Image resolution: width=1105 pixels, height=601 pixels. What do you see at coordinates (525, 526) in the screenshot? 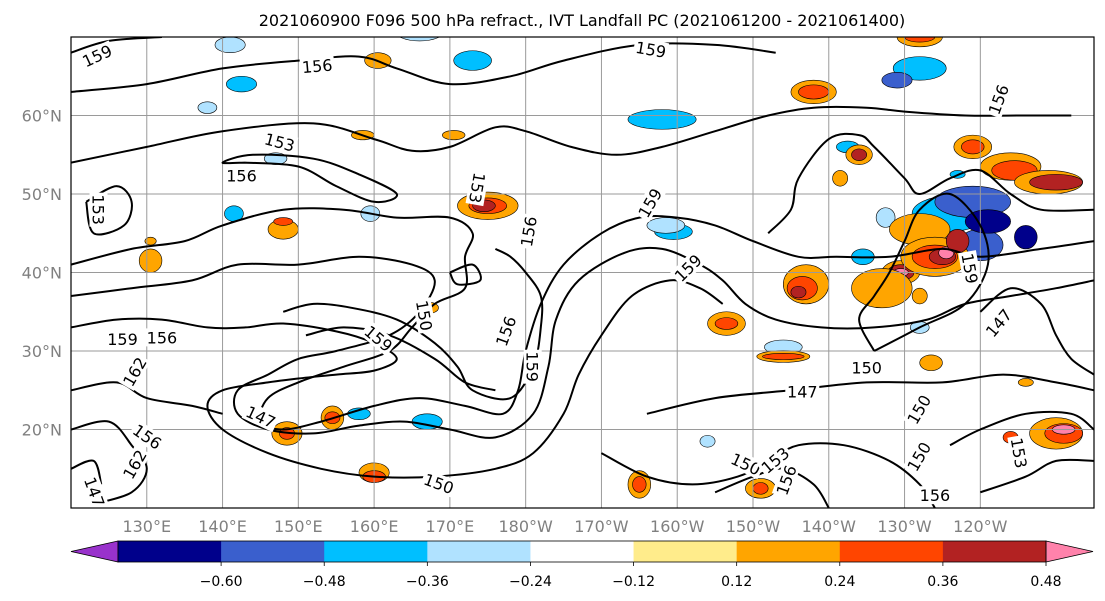
I see `lon-tick-label: 180°W` at bounding box center [525, 526].